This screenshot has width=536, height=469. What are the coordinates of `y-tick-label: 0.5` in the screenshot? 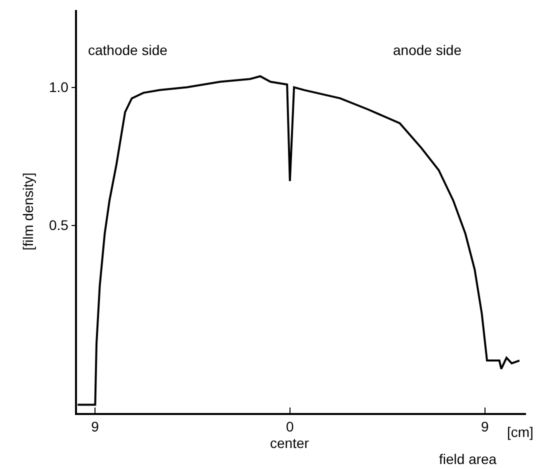 It's located at (58, 225).